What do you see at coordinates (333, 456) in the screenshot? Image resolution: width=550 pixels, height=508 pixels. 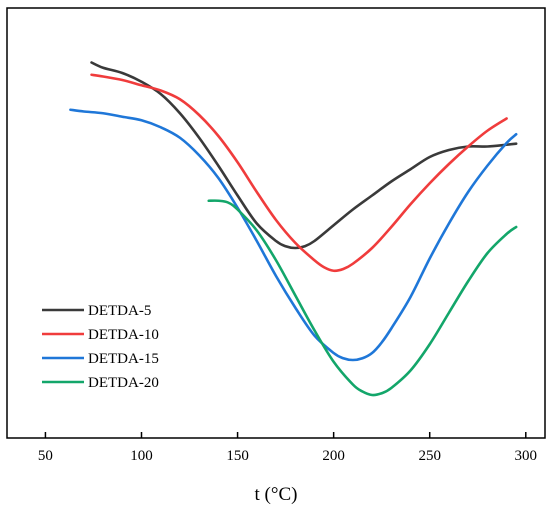 I see `x-tick-label: 200` at bounding box center [333, 456].